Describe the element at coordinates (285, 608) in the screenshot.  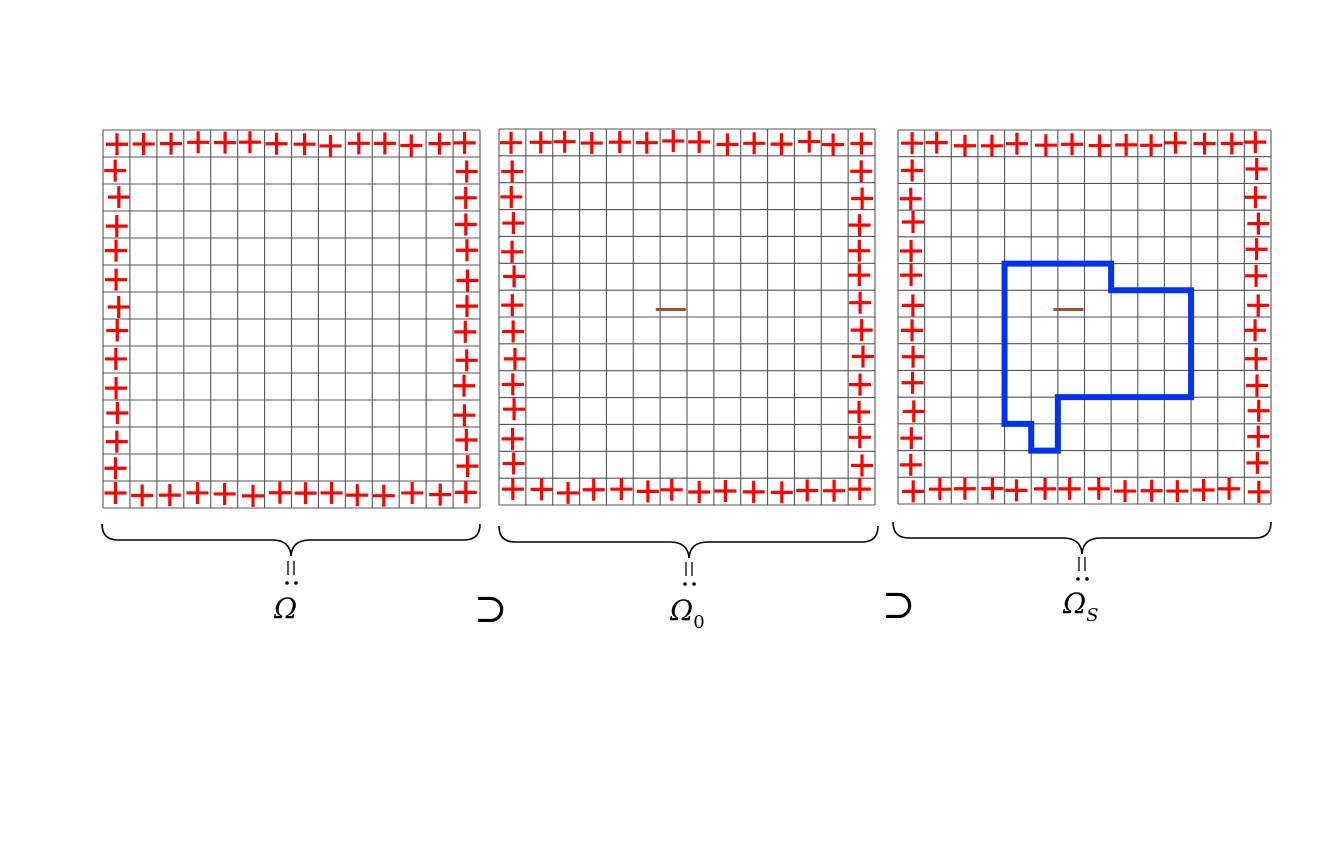
I see `label-omega: Ω` at that location.